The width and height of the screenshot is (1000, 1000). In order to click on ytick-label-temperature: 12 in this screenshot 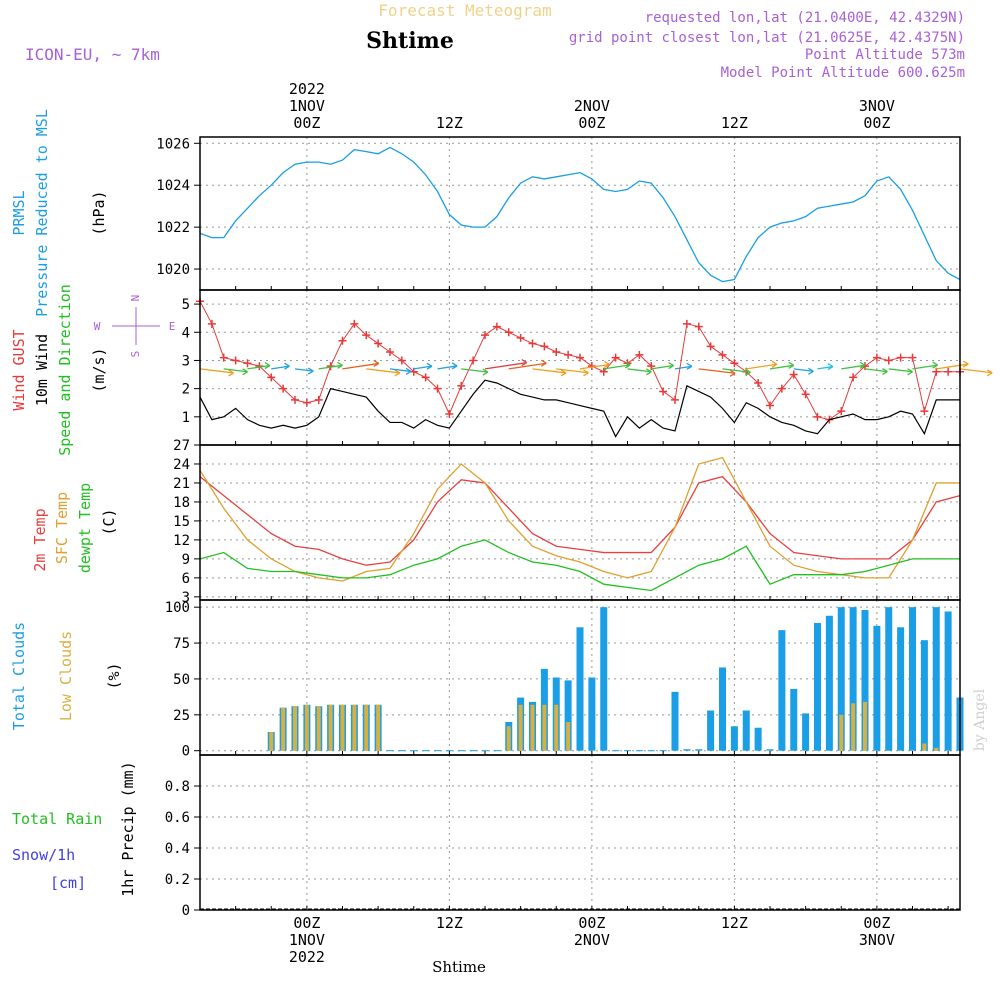, I will do `click(181, 541)`.